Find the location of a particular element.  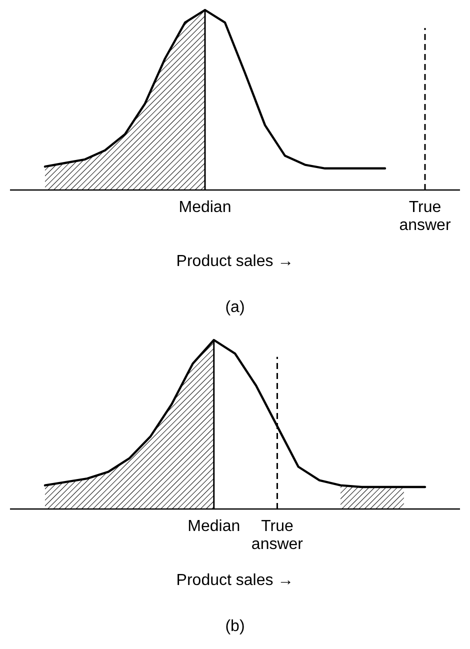

text: (b) is located at coordinates (235, 626).